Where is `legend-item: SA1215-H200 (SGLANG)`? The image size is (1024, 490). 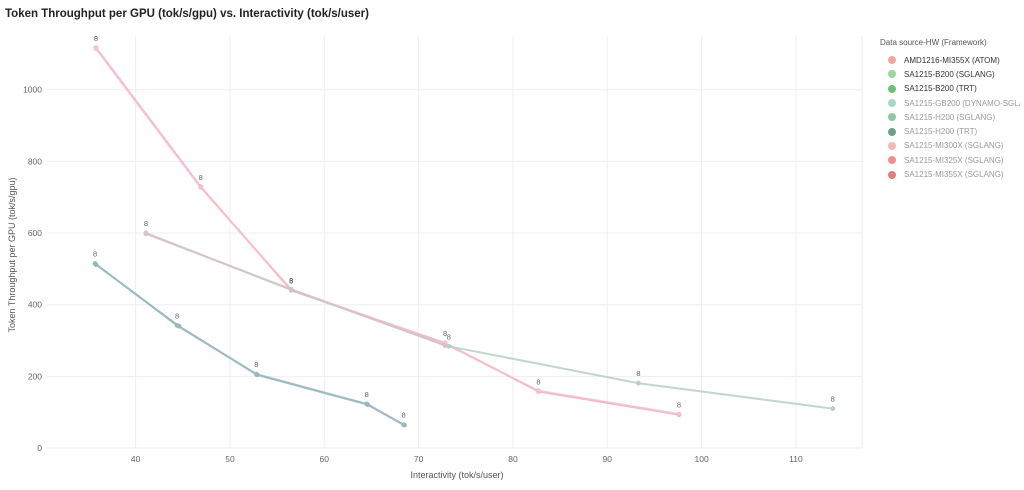 legend-item: SA1215-H200 (SGLANG) is located at coordinates (950, 117).